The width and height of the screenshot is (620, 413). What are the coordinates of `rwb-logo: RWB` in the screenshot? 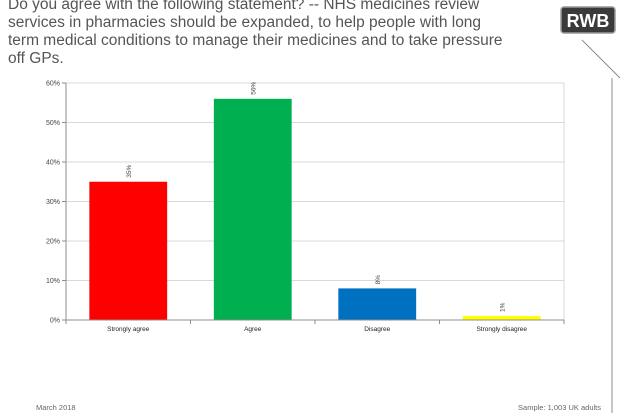 It's located at (588, 20).